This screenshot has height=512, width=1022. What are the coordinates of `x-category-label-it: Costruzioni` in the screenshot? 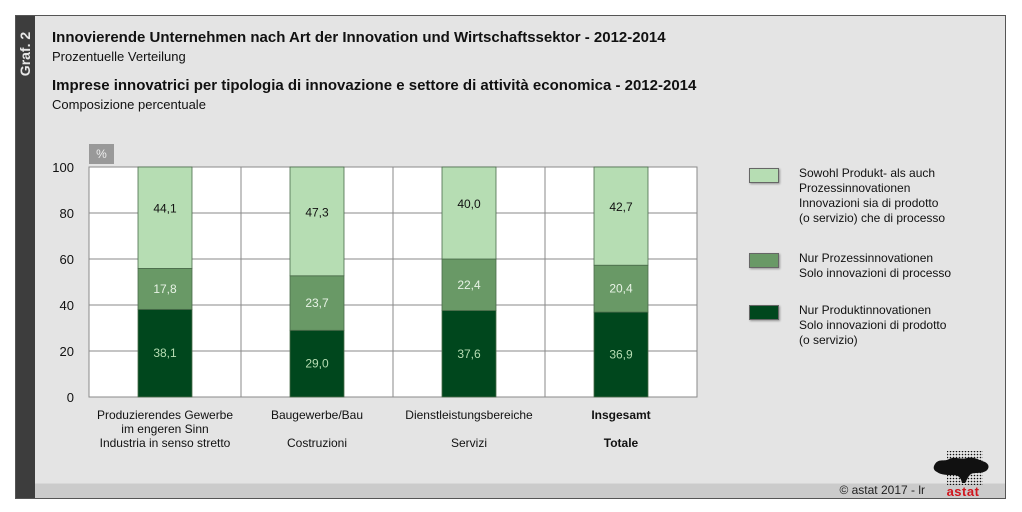 It's located at (317, 443).